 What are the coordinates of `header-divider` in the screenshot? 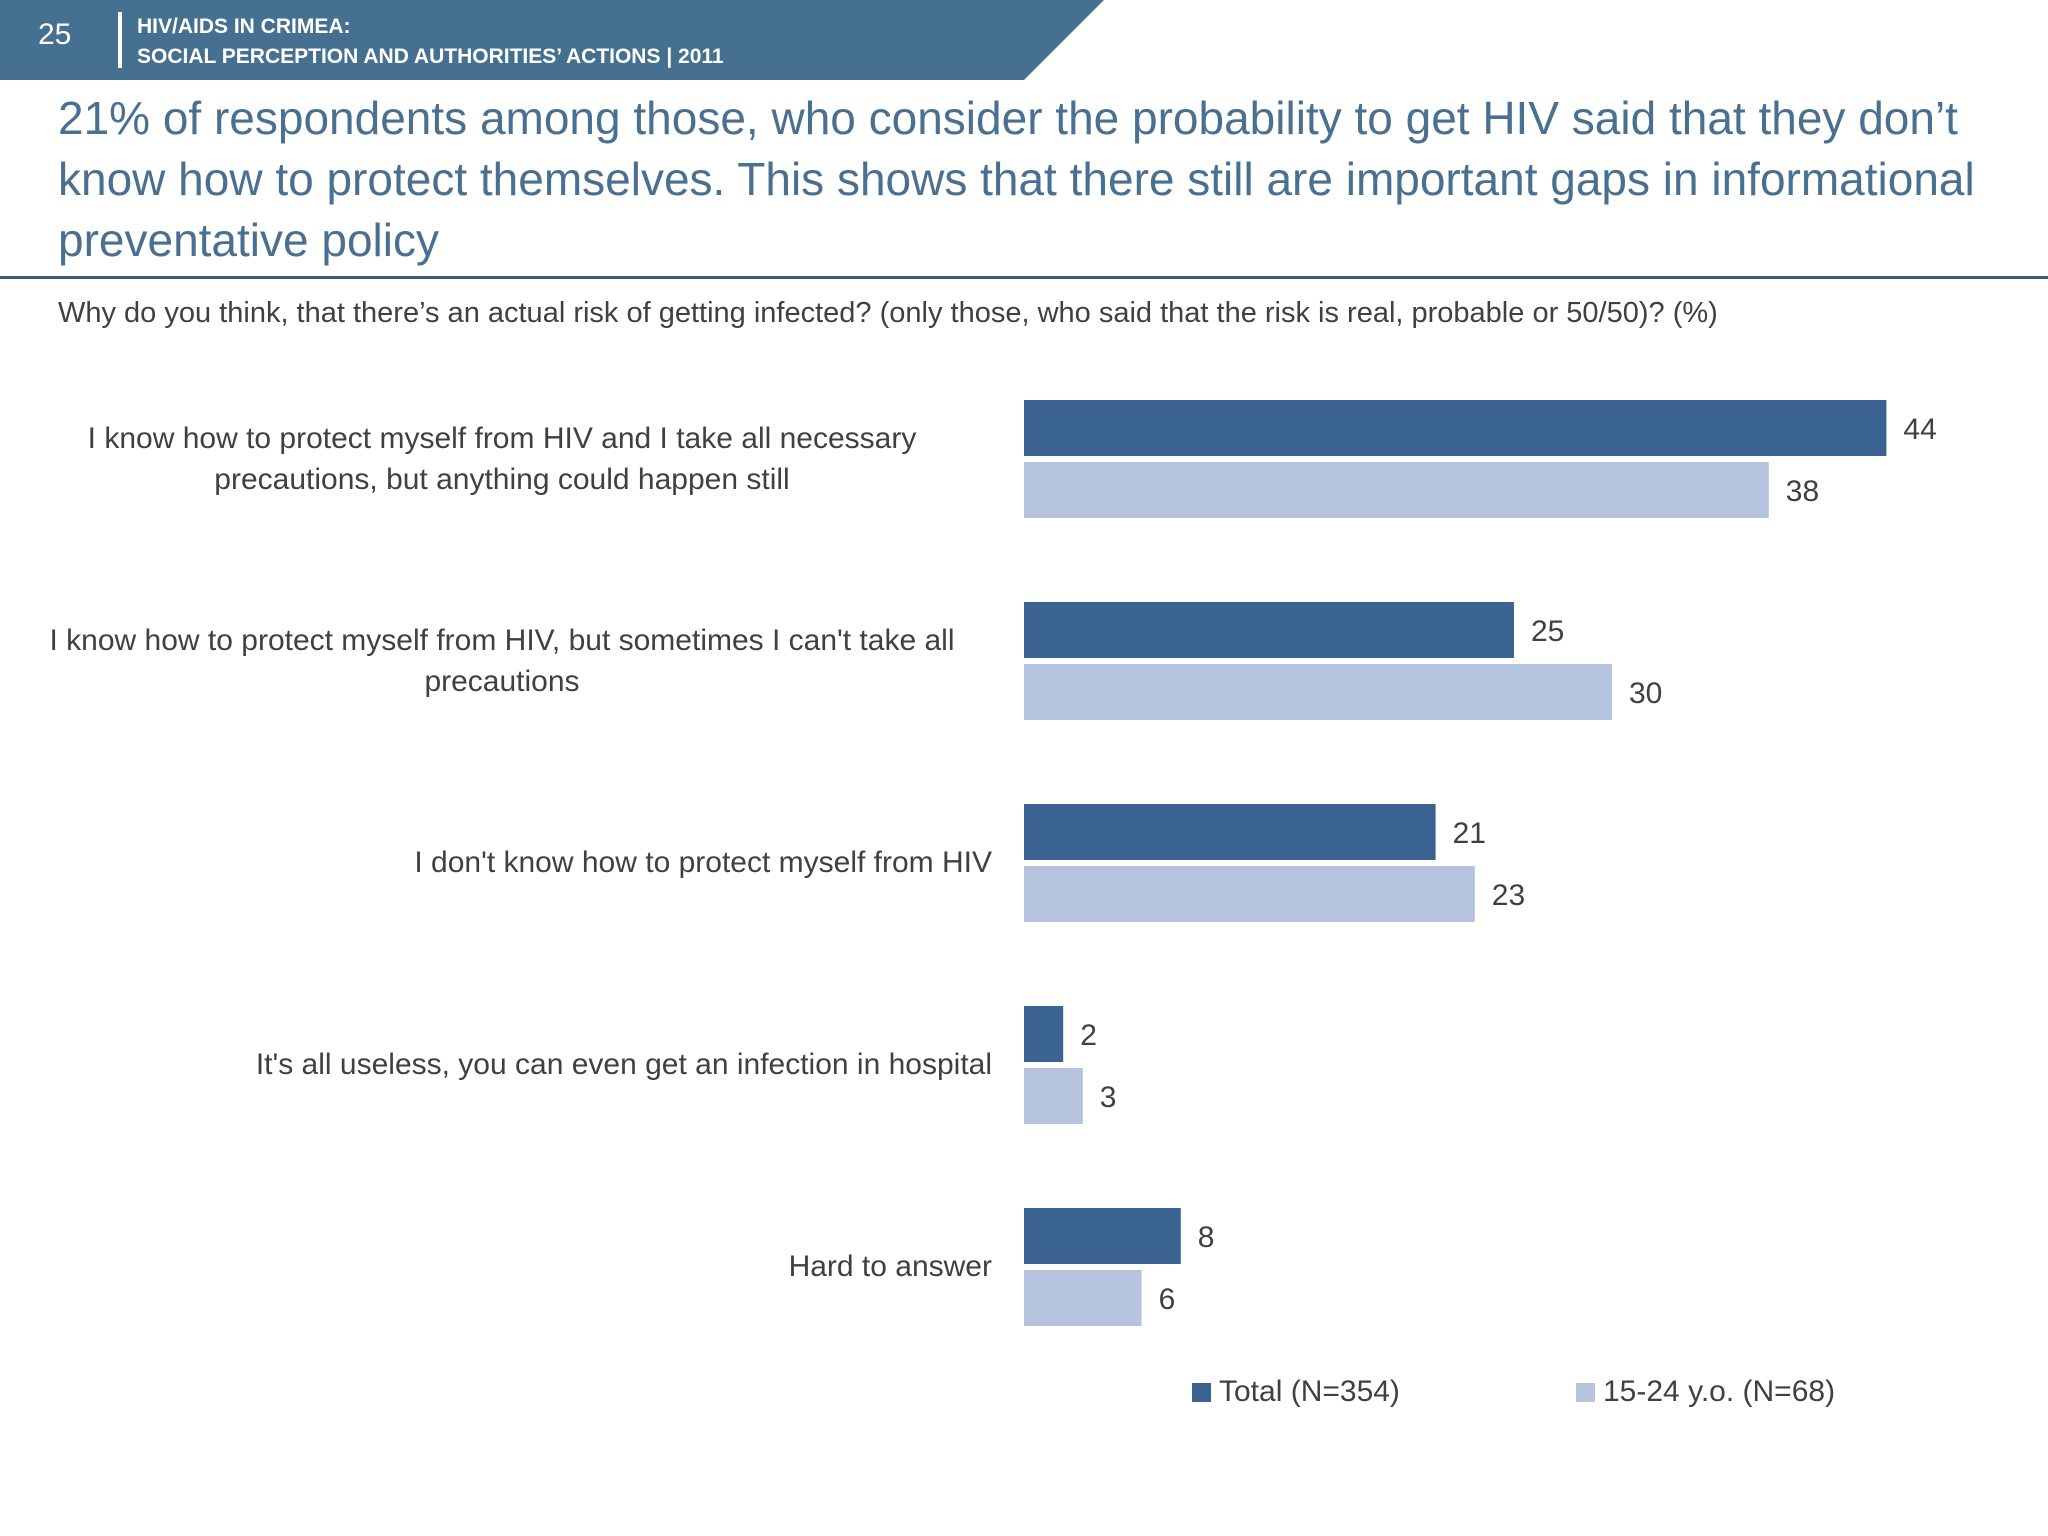 It's located at (120, 40).